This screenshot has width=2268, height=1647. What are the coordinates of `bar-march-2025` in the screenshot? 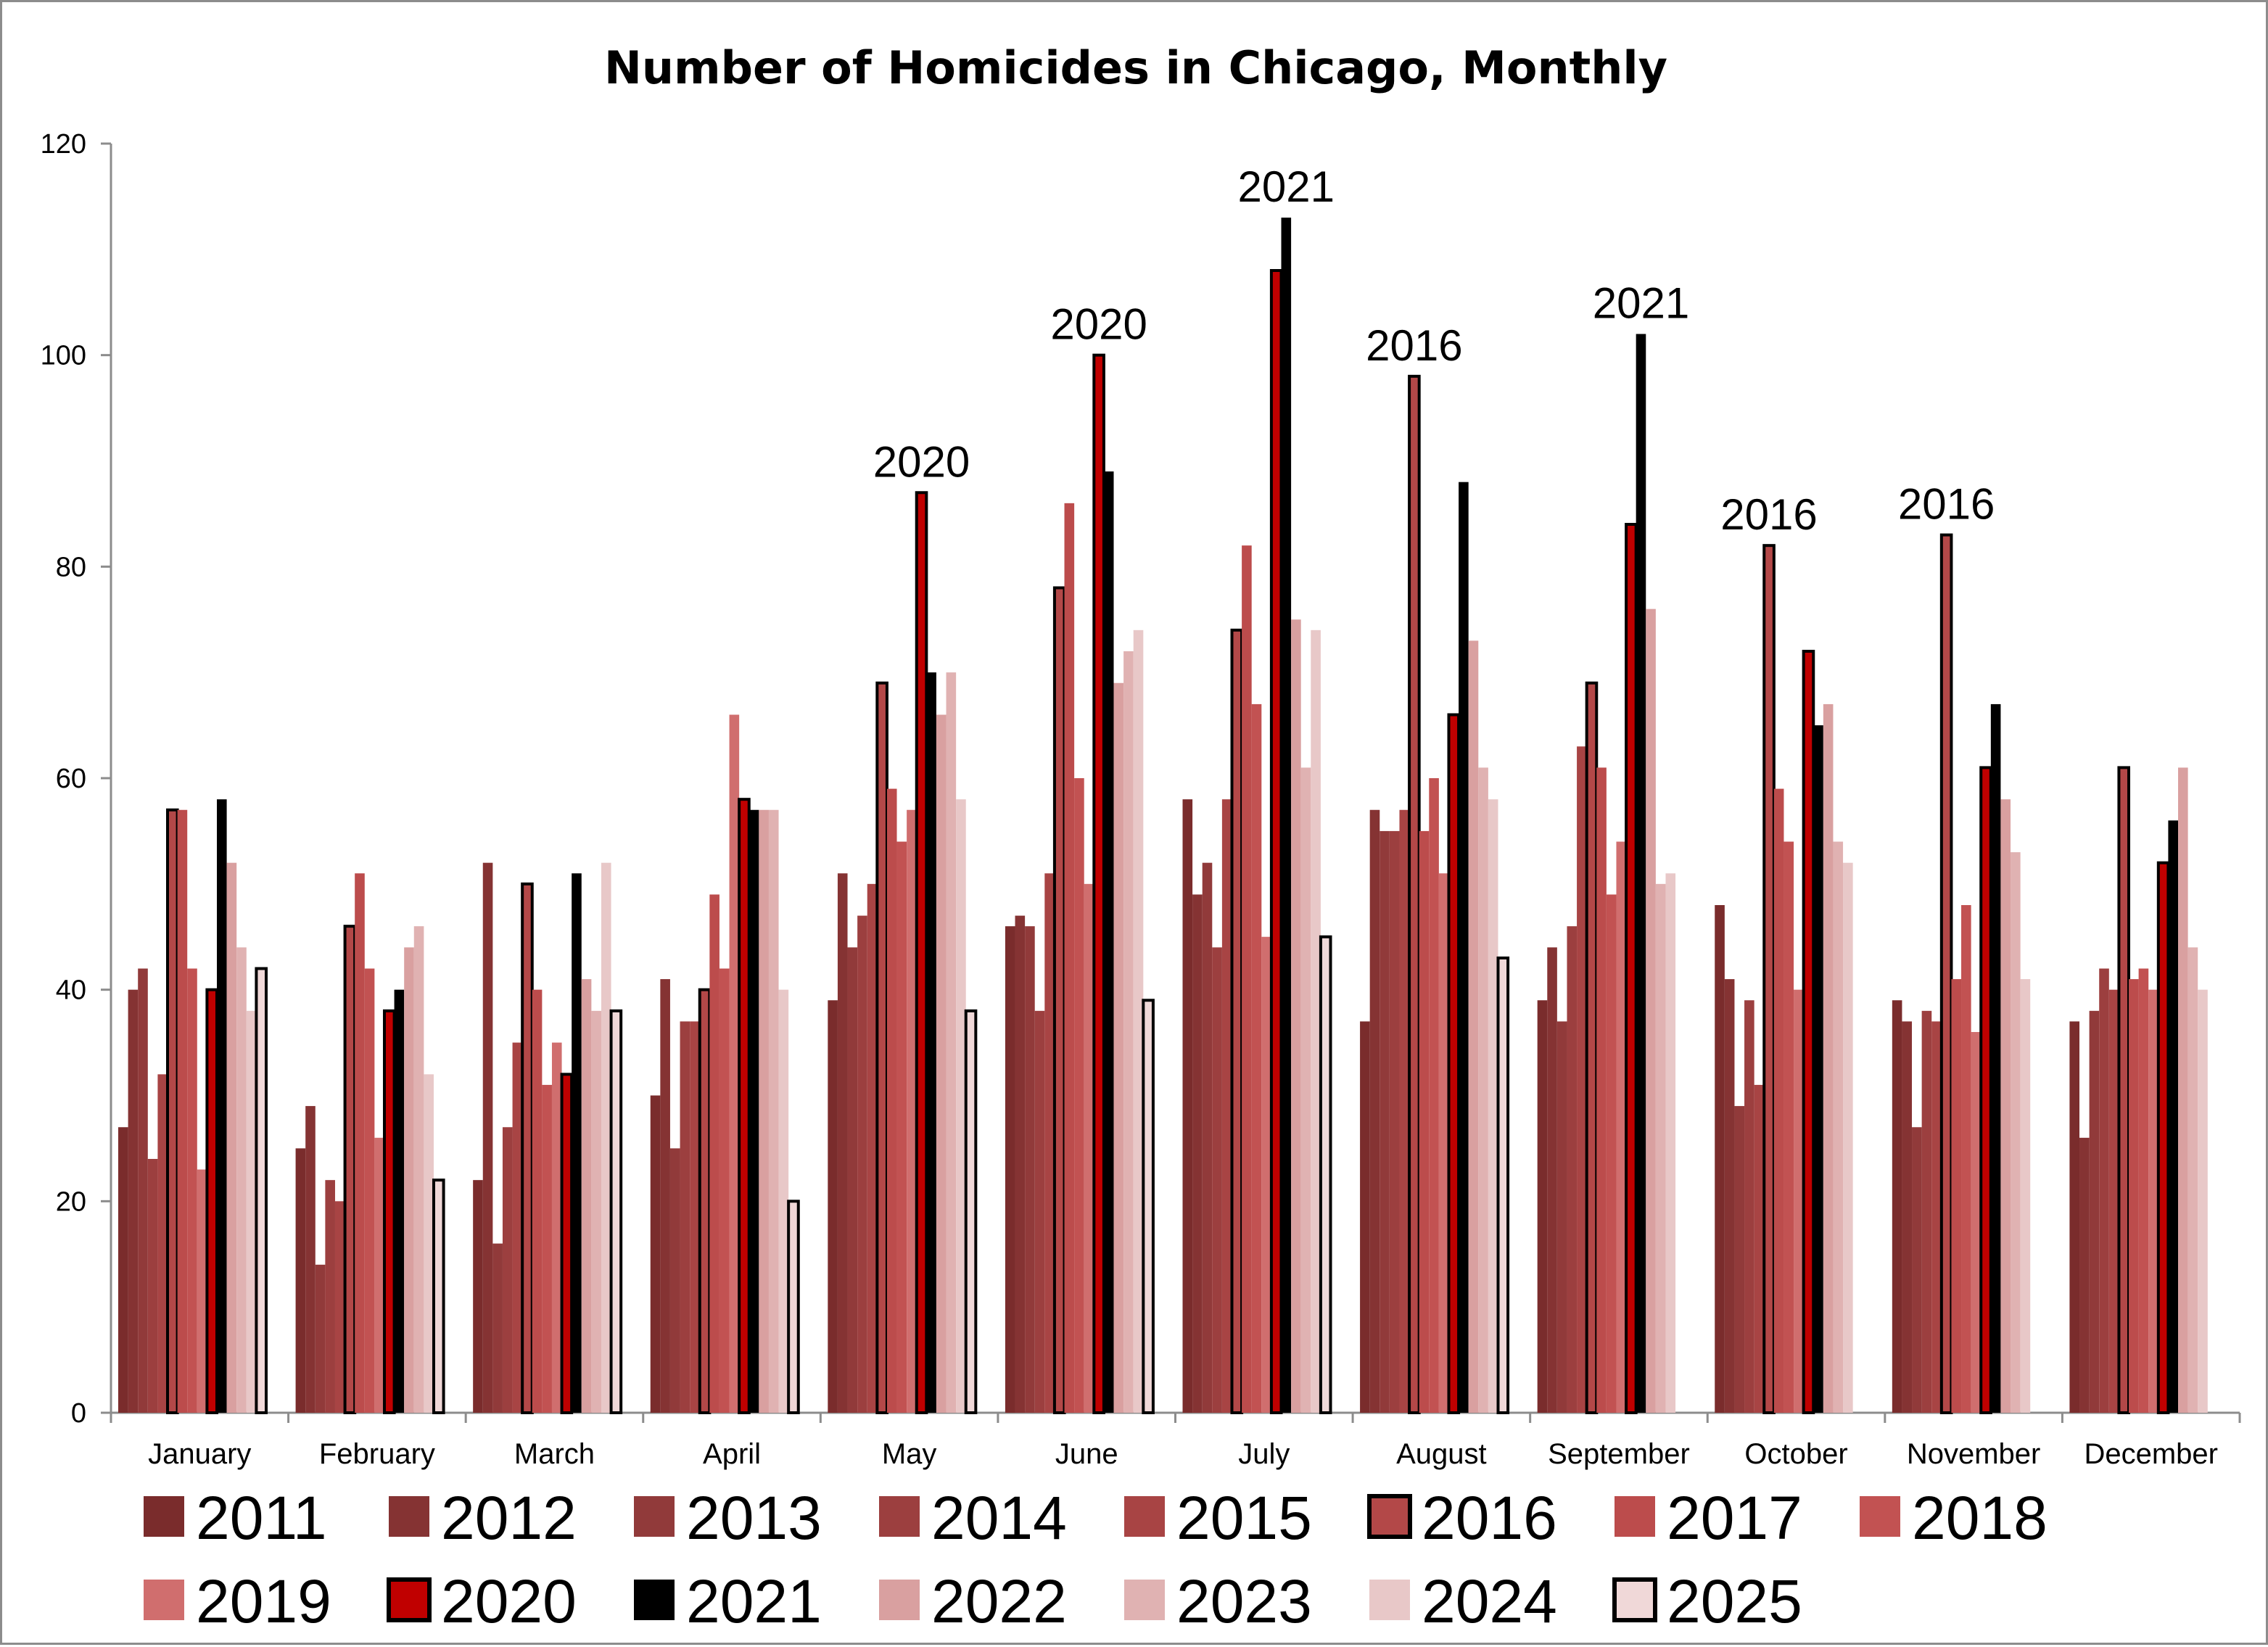 It's located at (616, 1212).